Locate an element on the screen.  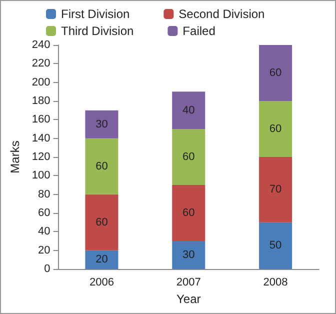
data-label: 50 is located at coordinates (275, 246).